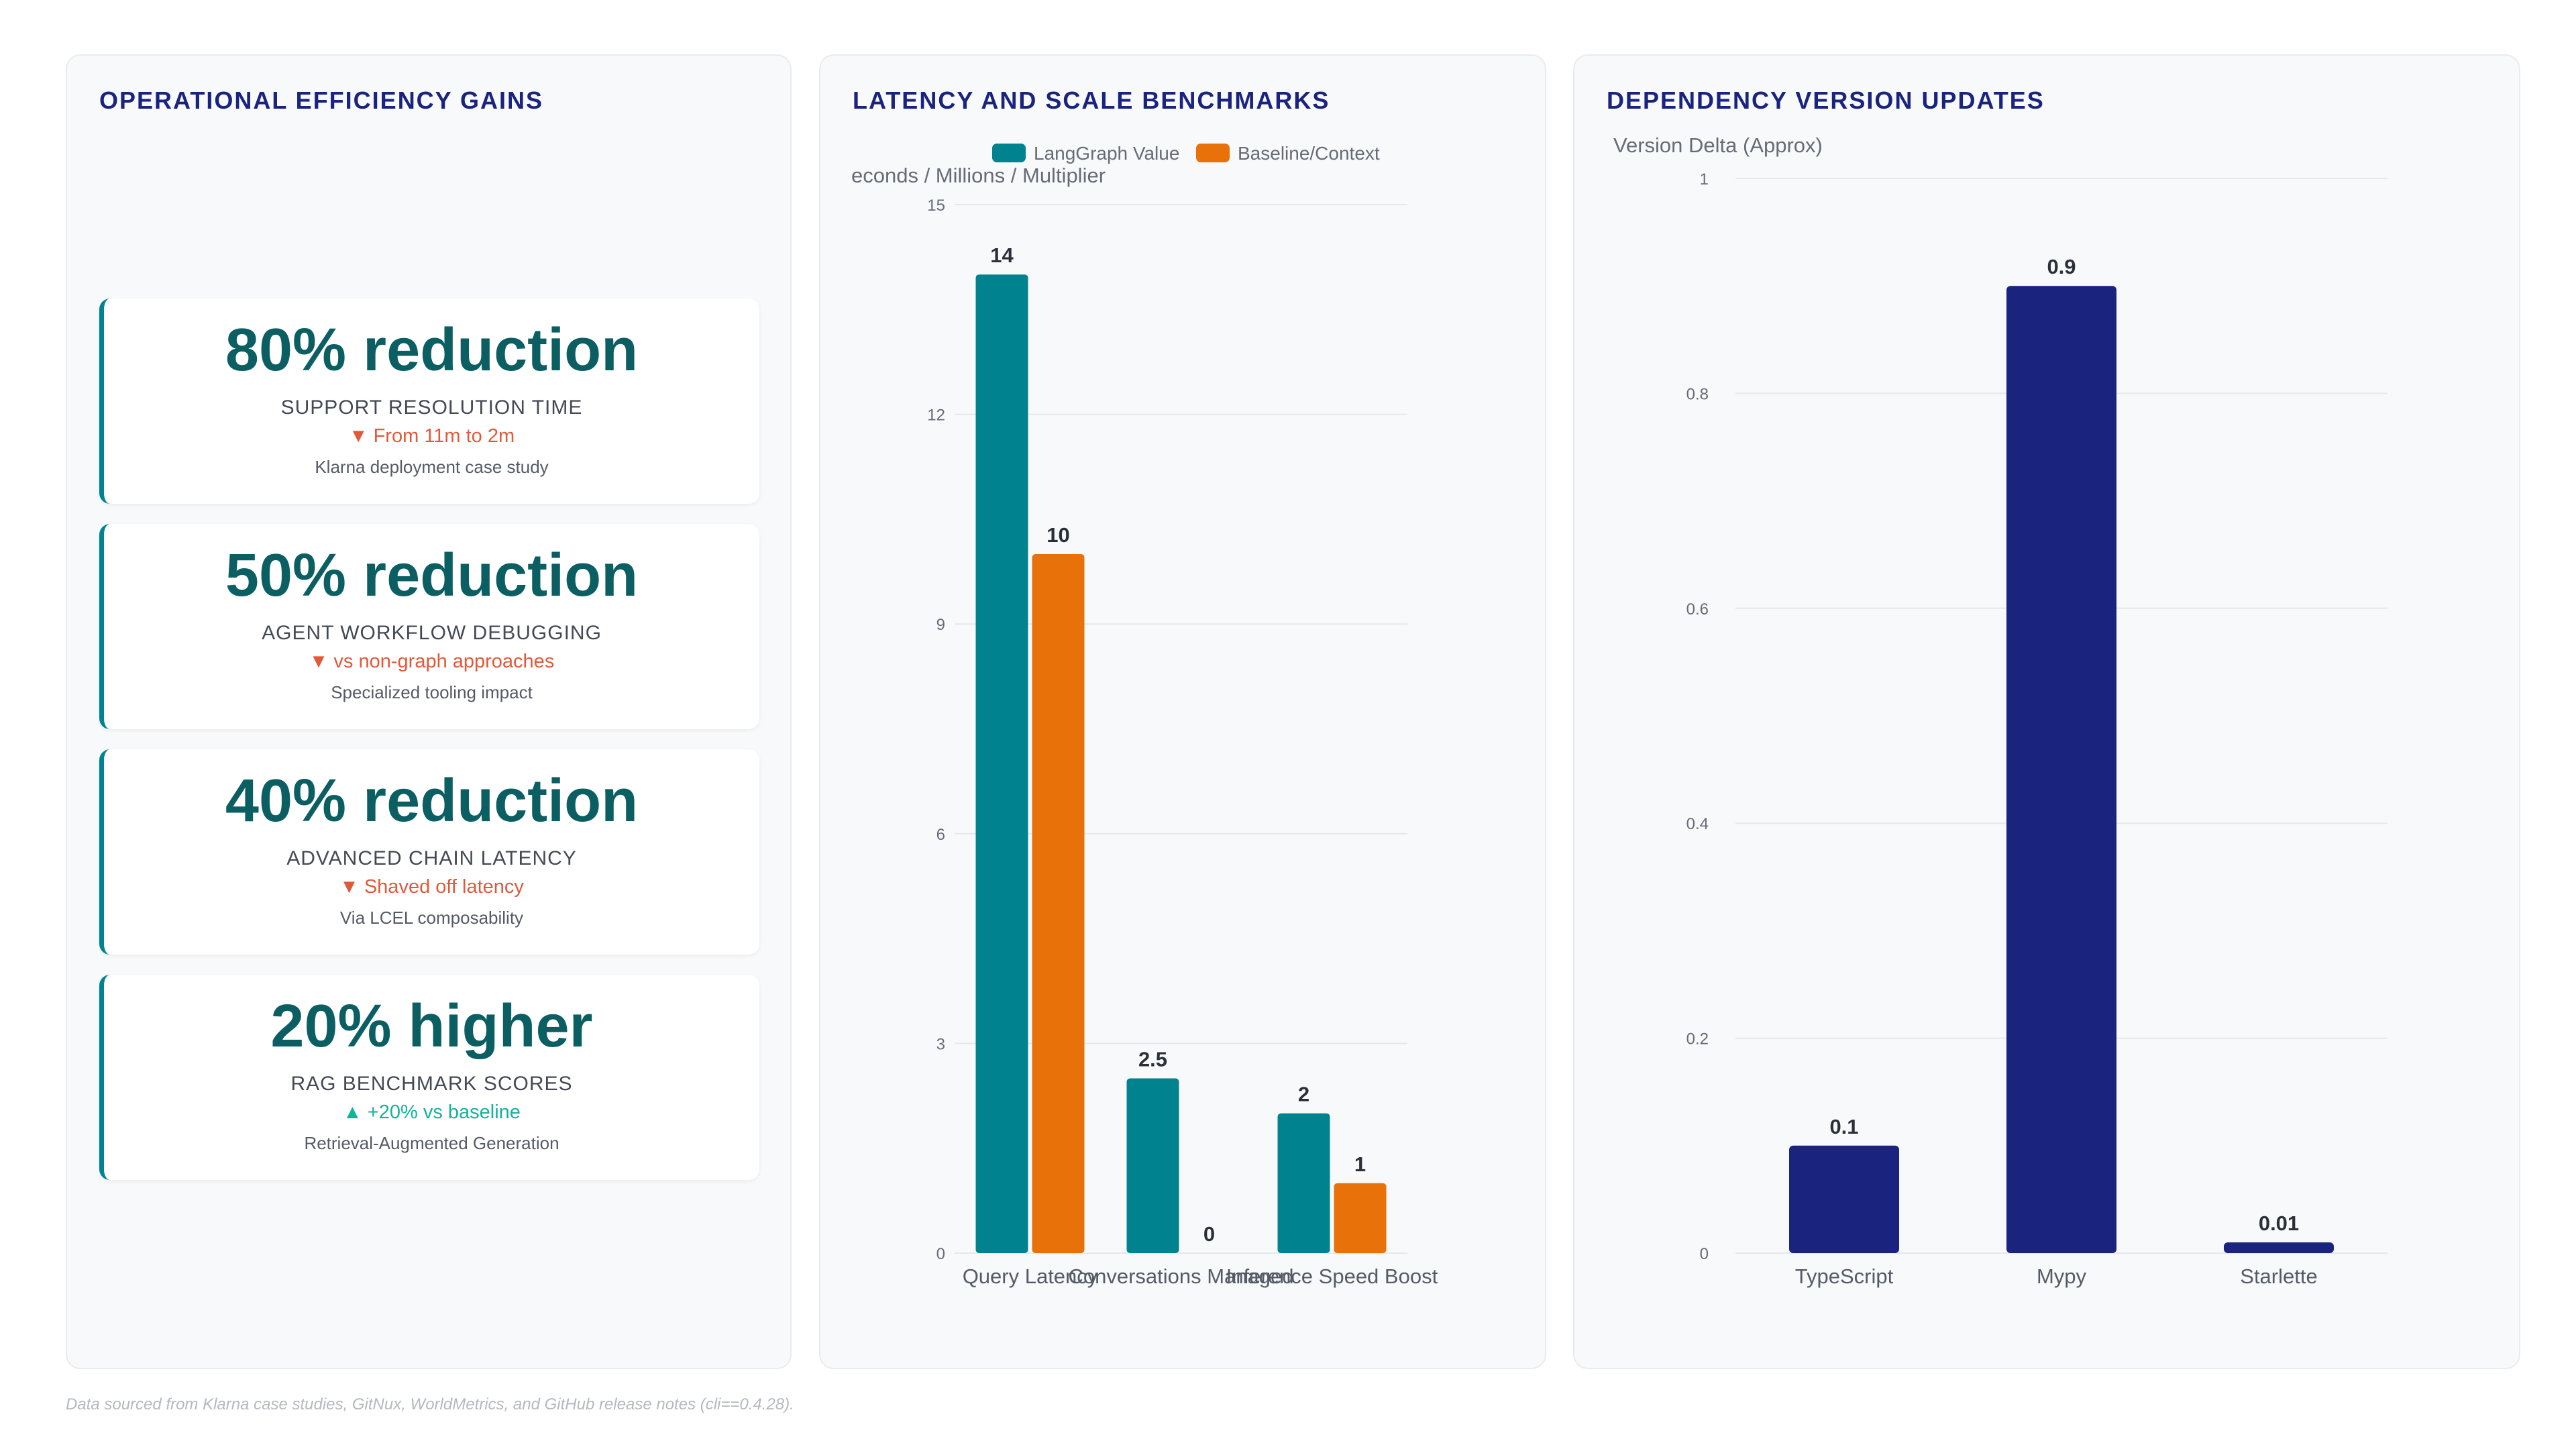  I want to click on y-tick-label: 0.2, so click(1697, 1039).